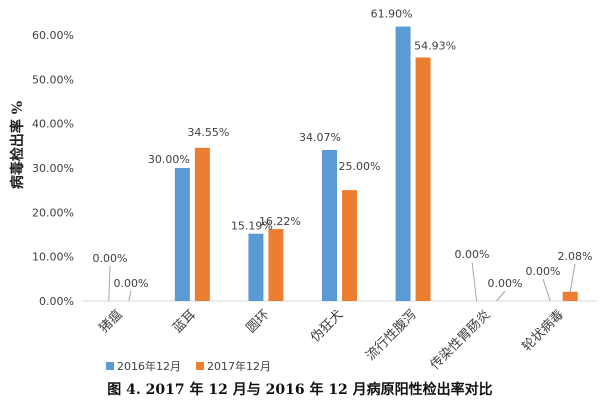 Image resolution: width=600 pixels, height=413 pixels. I want to click on y-axis-label: 病毒检出率 %, so click(17, 145).